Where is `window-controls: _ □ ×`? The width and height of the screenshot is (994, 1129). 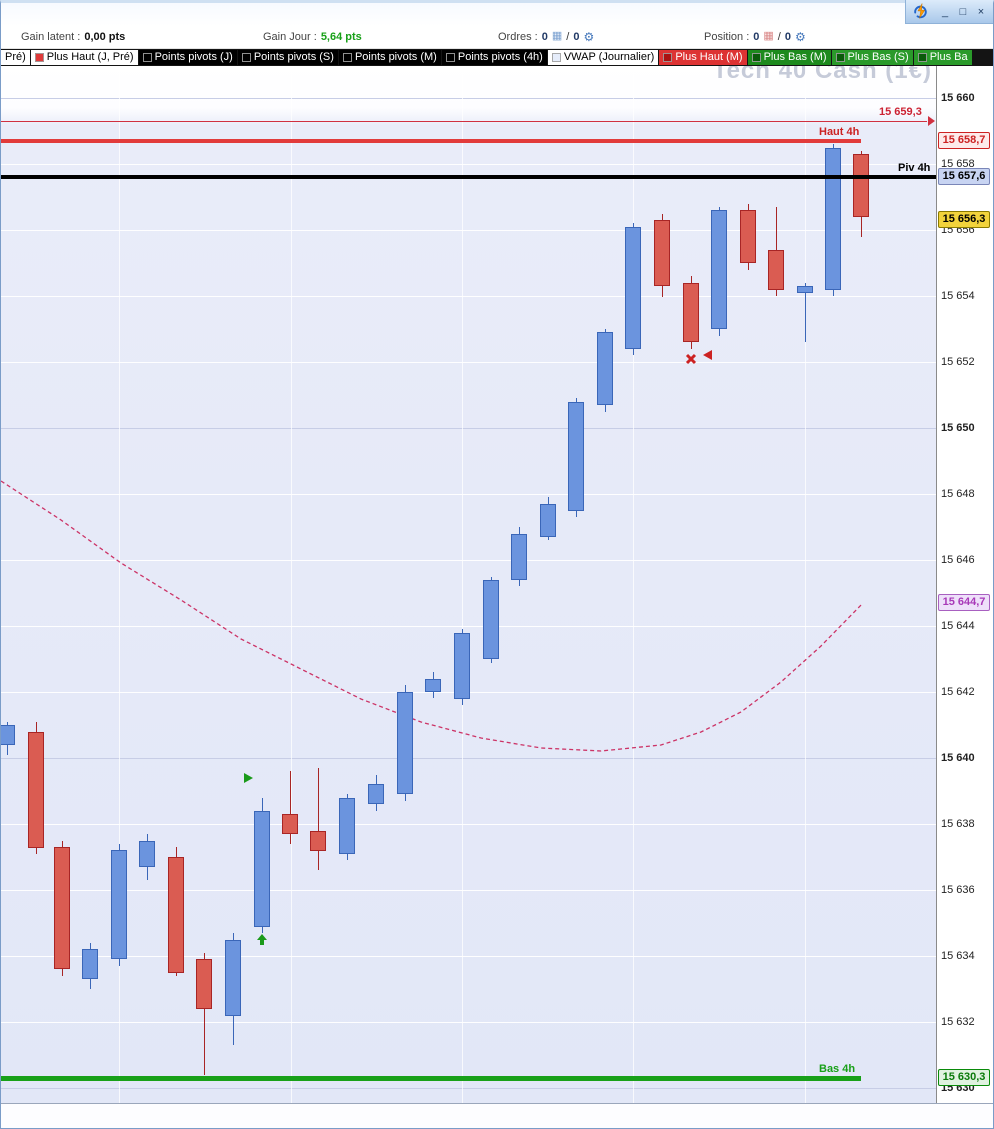
window-controls: _ □ × is located at coordinates (949, 12).